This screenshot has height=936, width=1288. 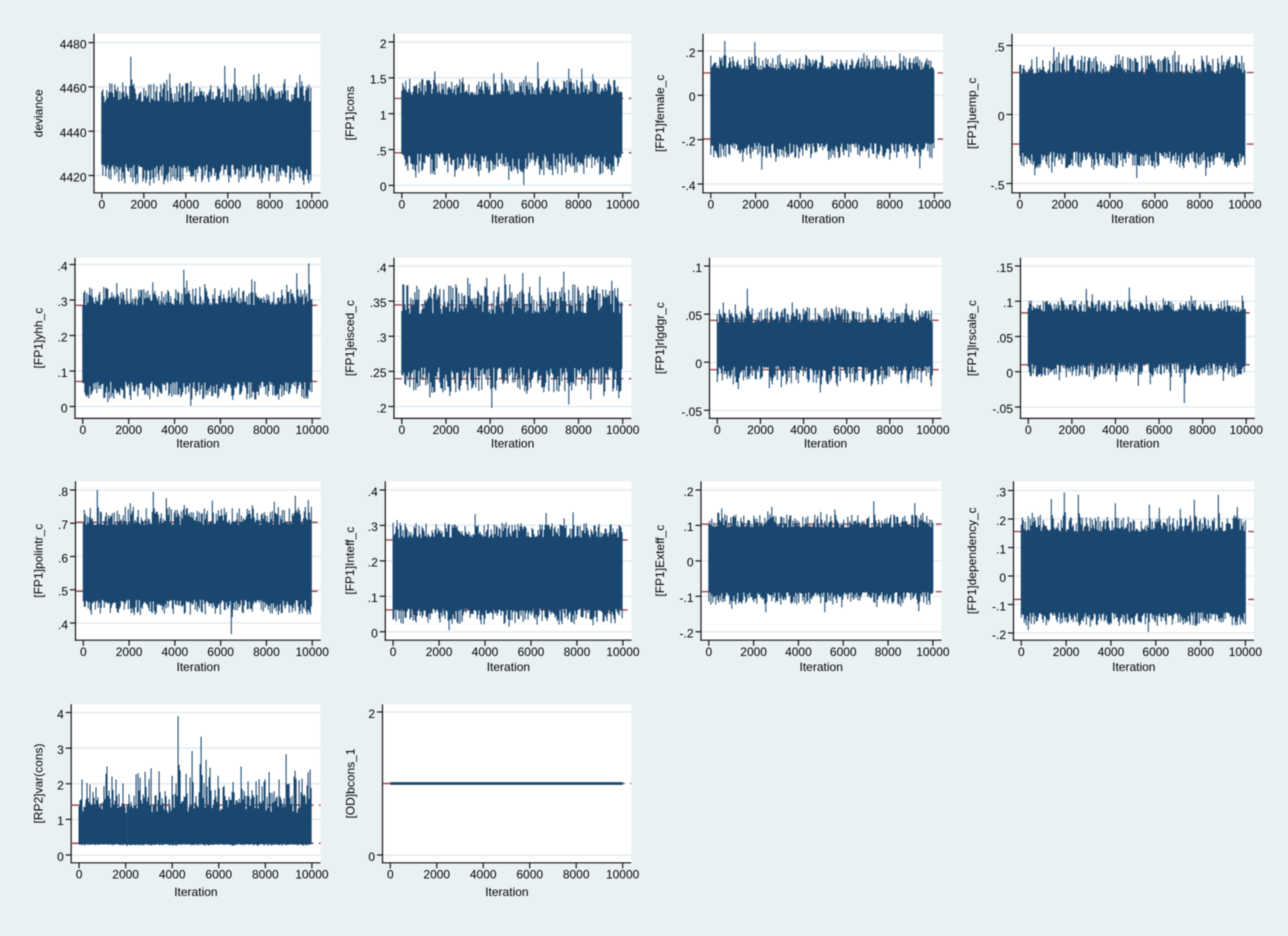 I want to click on svg-text: [FP1]Inteff_c, so click(x=350, y=561).